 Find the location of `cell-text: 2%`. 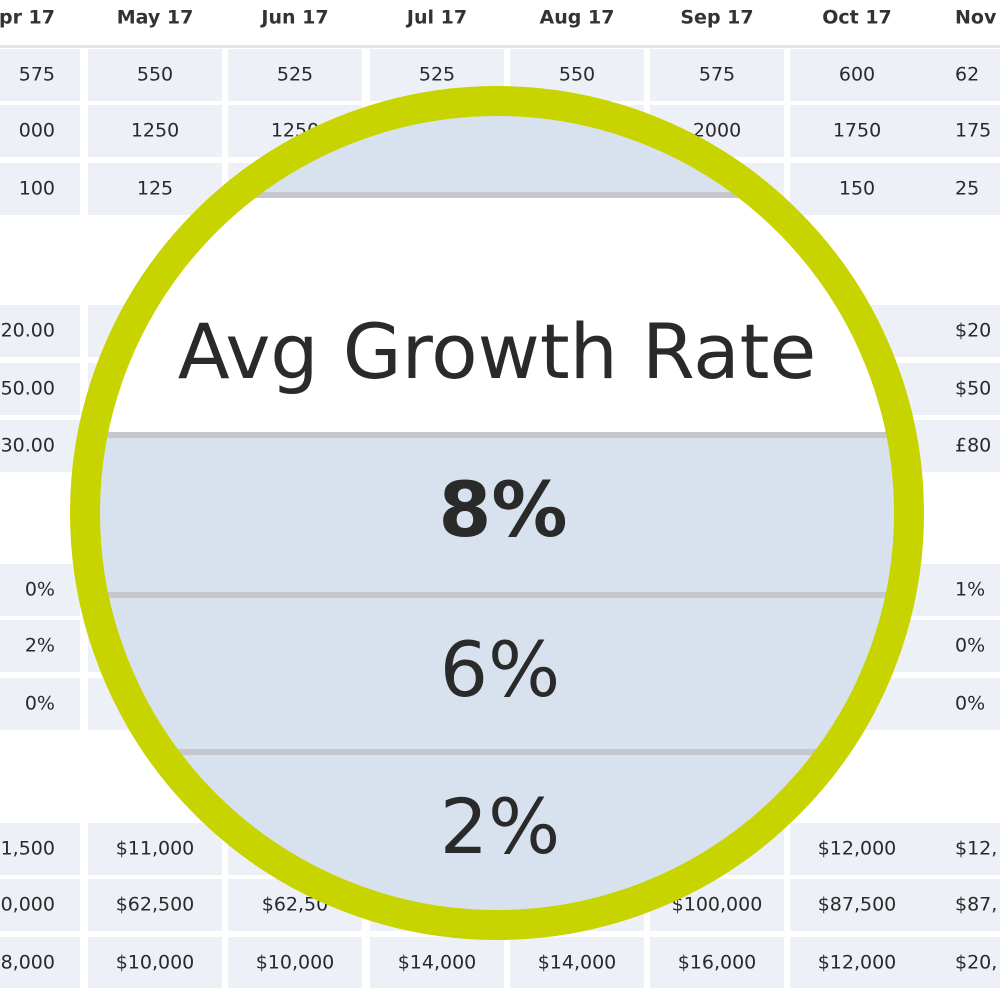

cell-text: 2% is located at coordinates (40, 646).